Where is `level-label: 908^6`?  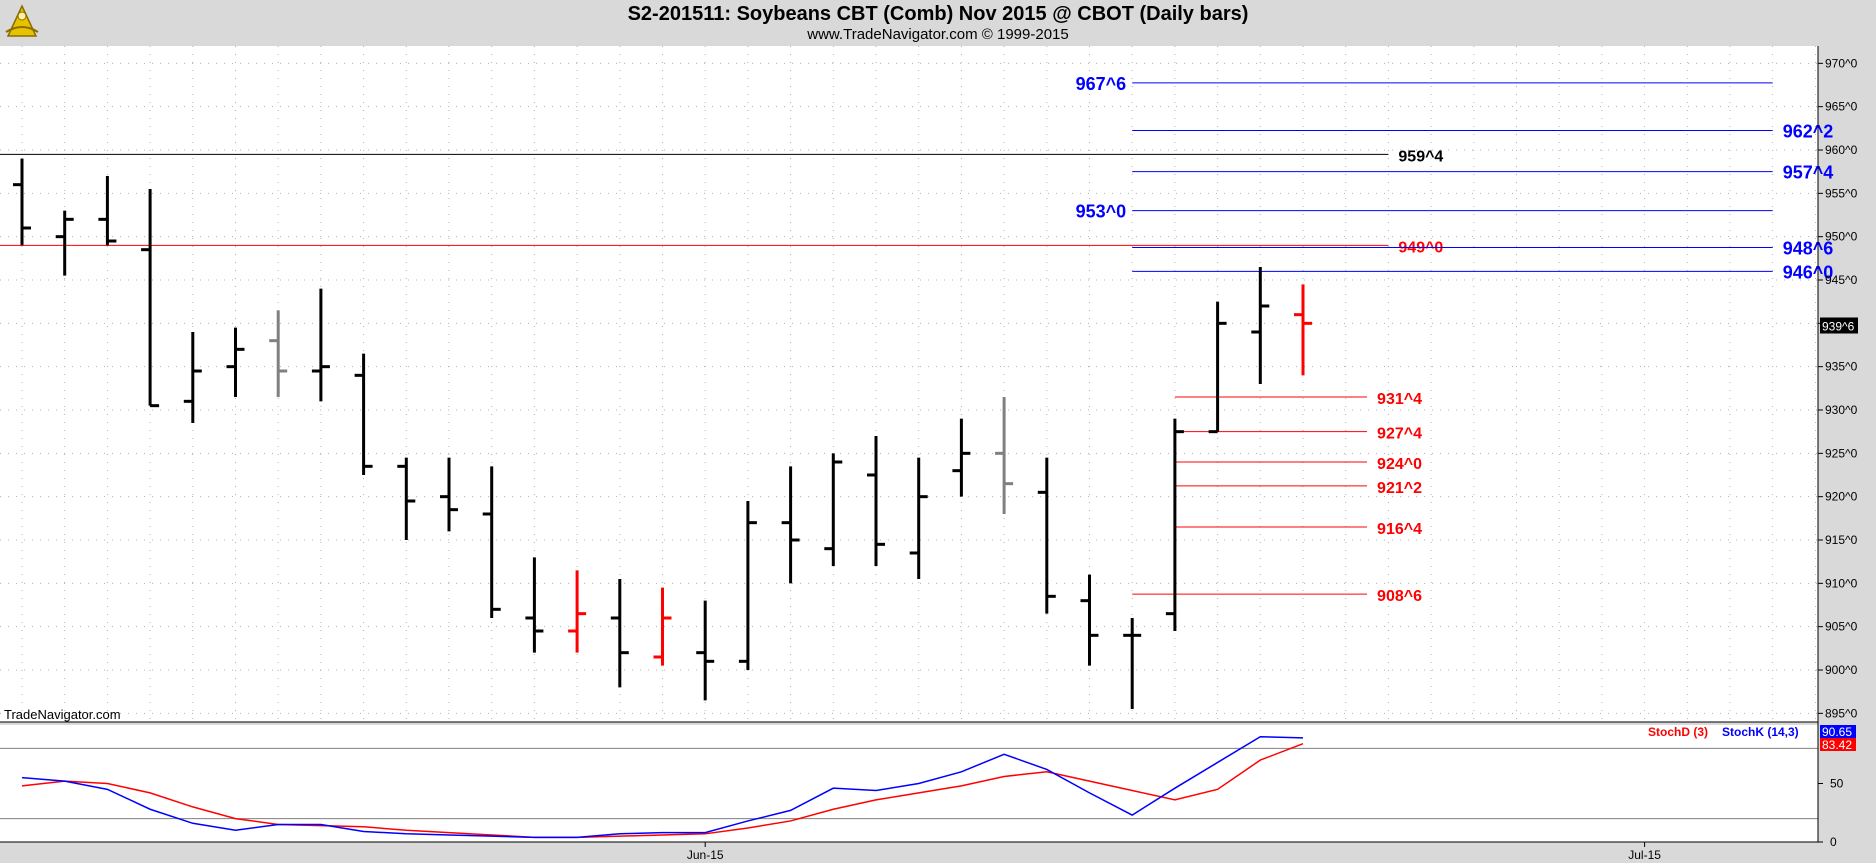 level-label: 908^6 is located at coordinates (1399, 596).